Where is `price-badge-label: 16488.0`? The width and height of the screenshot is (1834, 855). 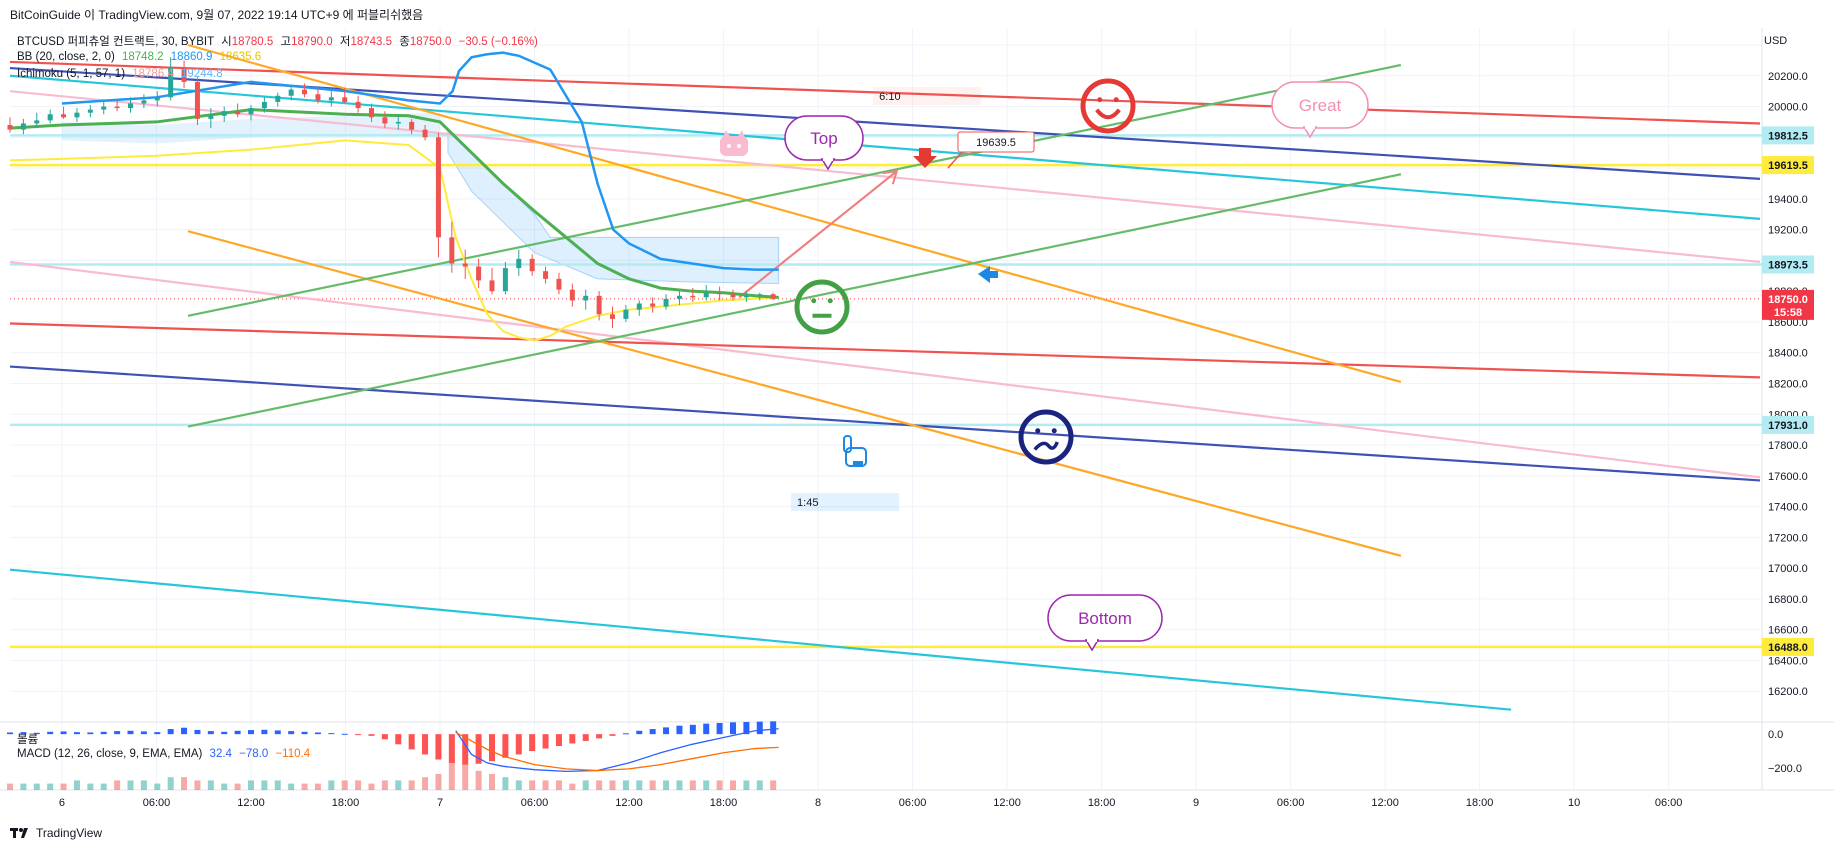 price-badge-label: 16488.0 is located at coordinates (1788, 648).